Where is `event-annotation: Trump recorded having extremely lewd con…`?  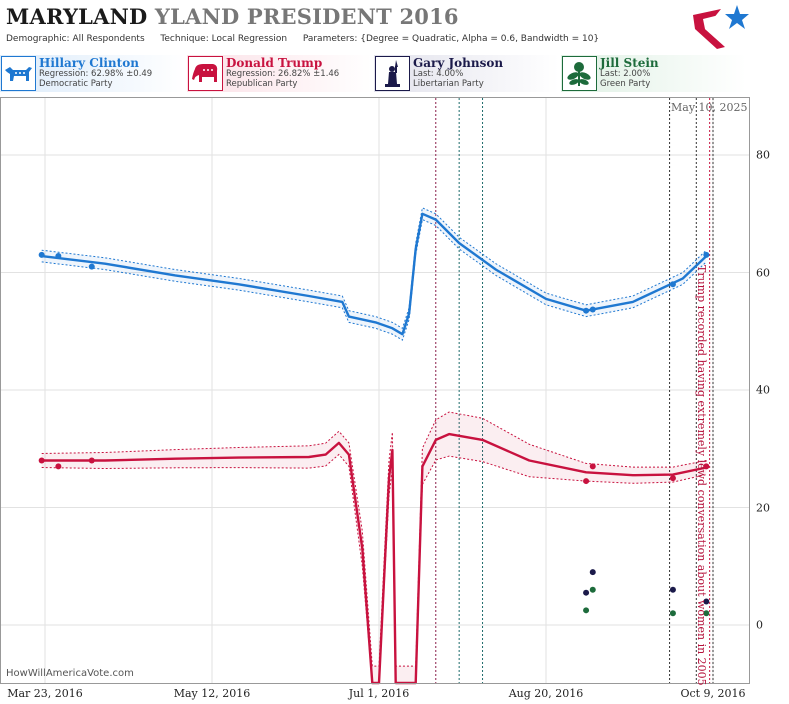
event-annotation: Trump recorded having extremely lewd con… is located at coordinates (701, 475).